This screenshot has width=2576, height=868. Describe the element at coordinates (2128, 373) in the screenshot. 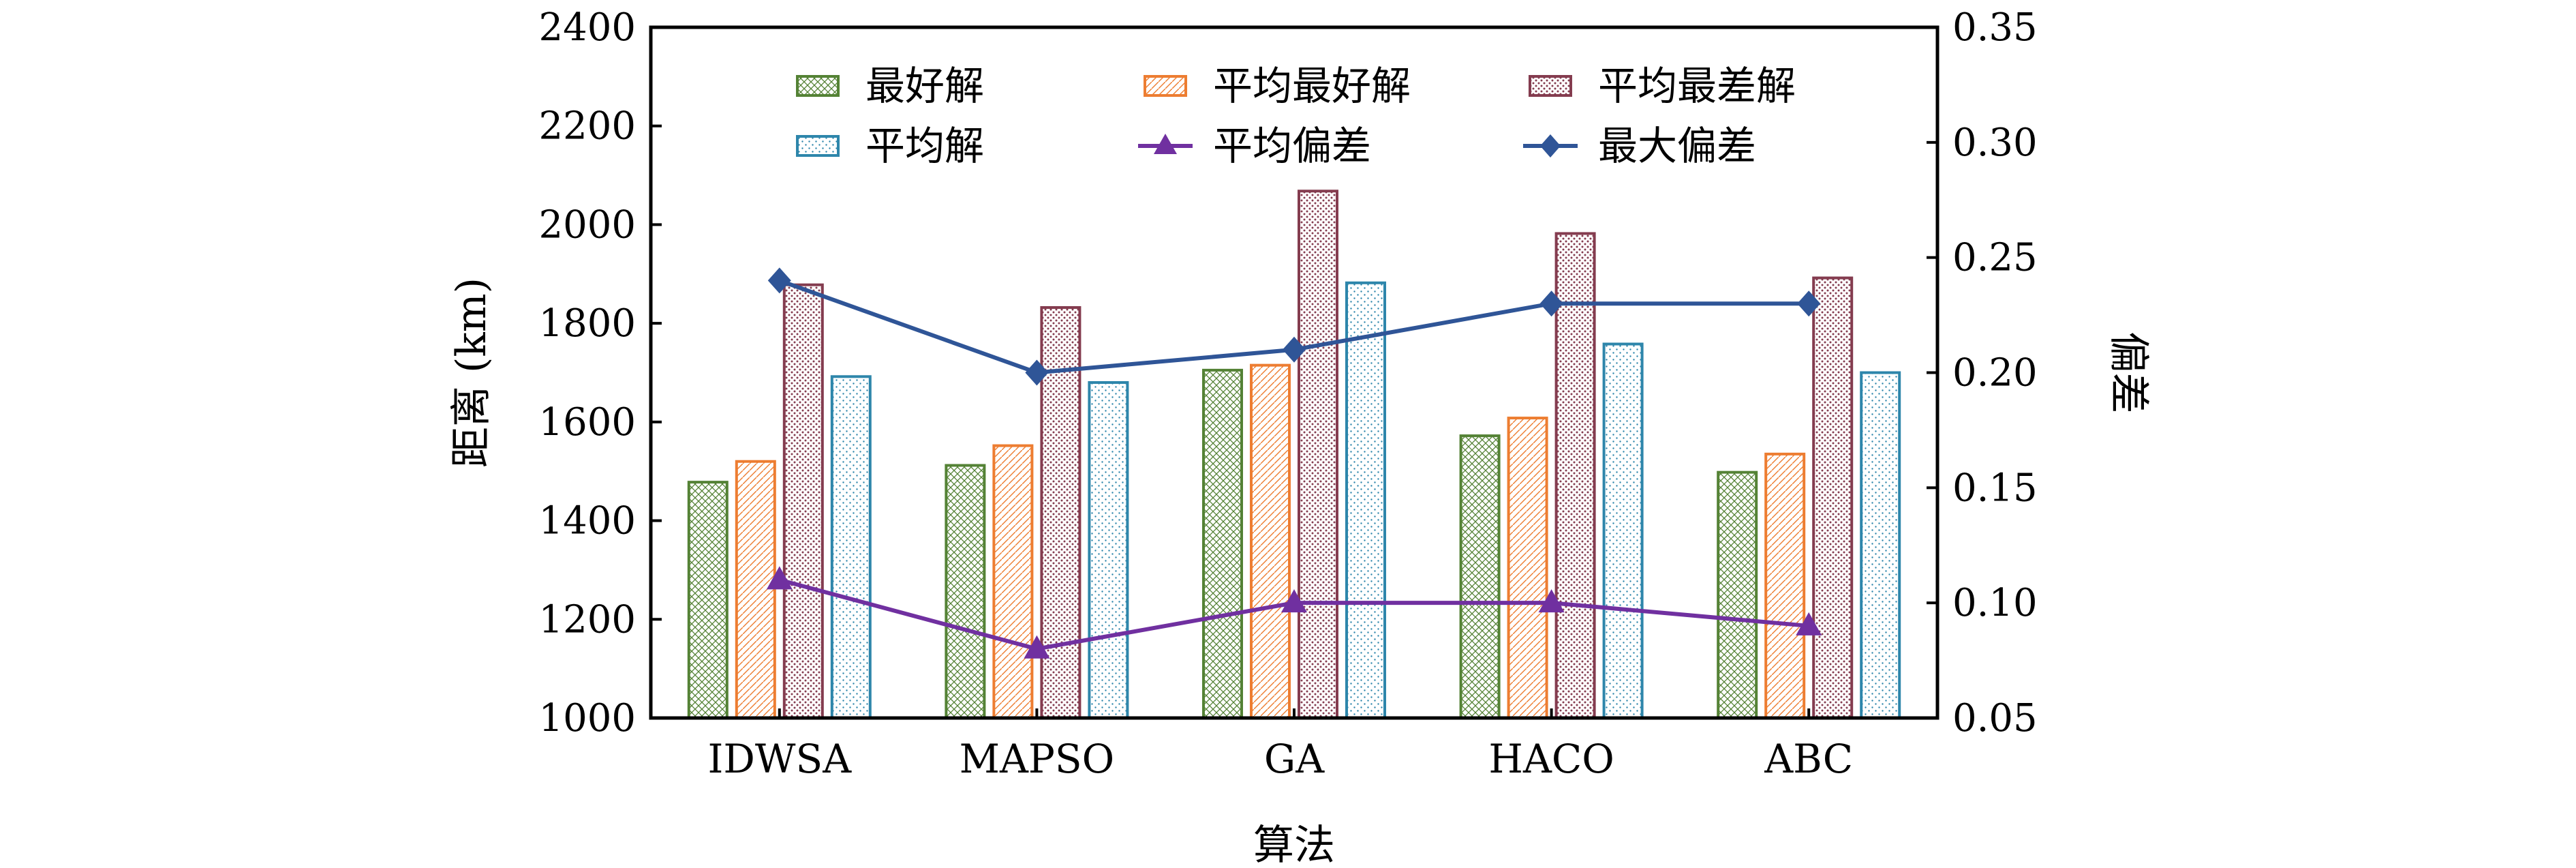

I see `y2-axis-title: 偏差` at that location.